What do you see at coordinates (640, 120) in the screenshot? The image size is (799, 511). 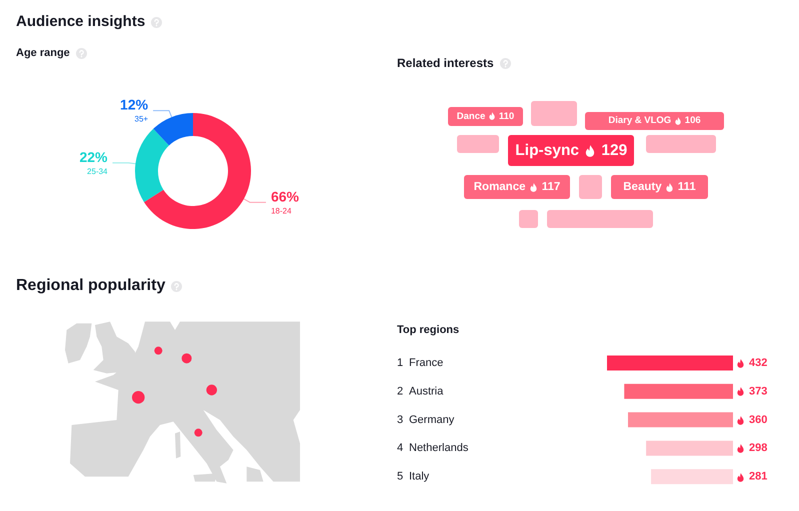 I see `category-label: Diary & VLOG` at bounding box center [640, 120].